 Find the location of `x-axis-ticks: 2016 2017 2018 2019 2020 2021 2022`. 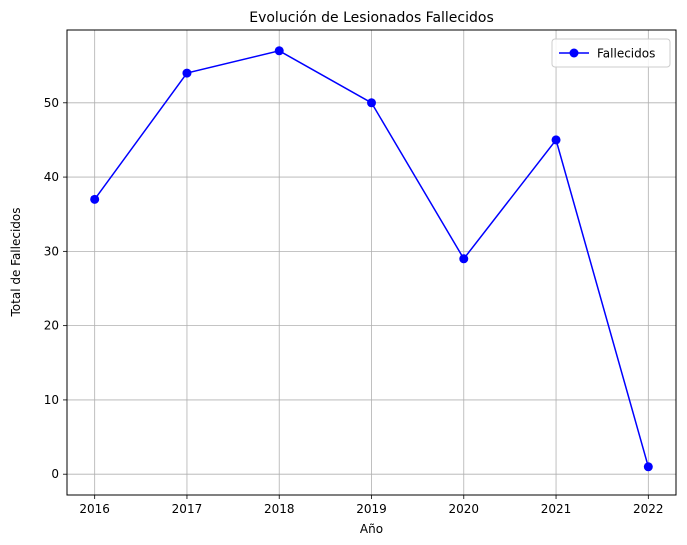

x-axis-ticks: 2016 2017 2018 2019 2020 2021 2022 is located at coordinates (371, 505).